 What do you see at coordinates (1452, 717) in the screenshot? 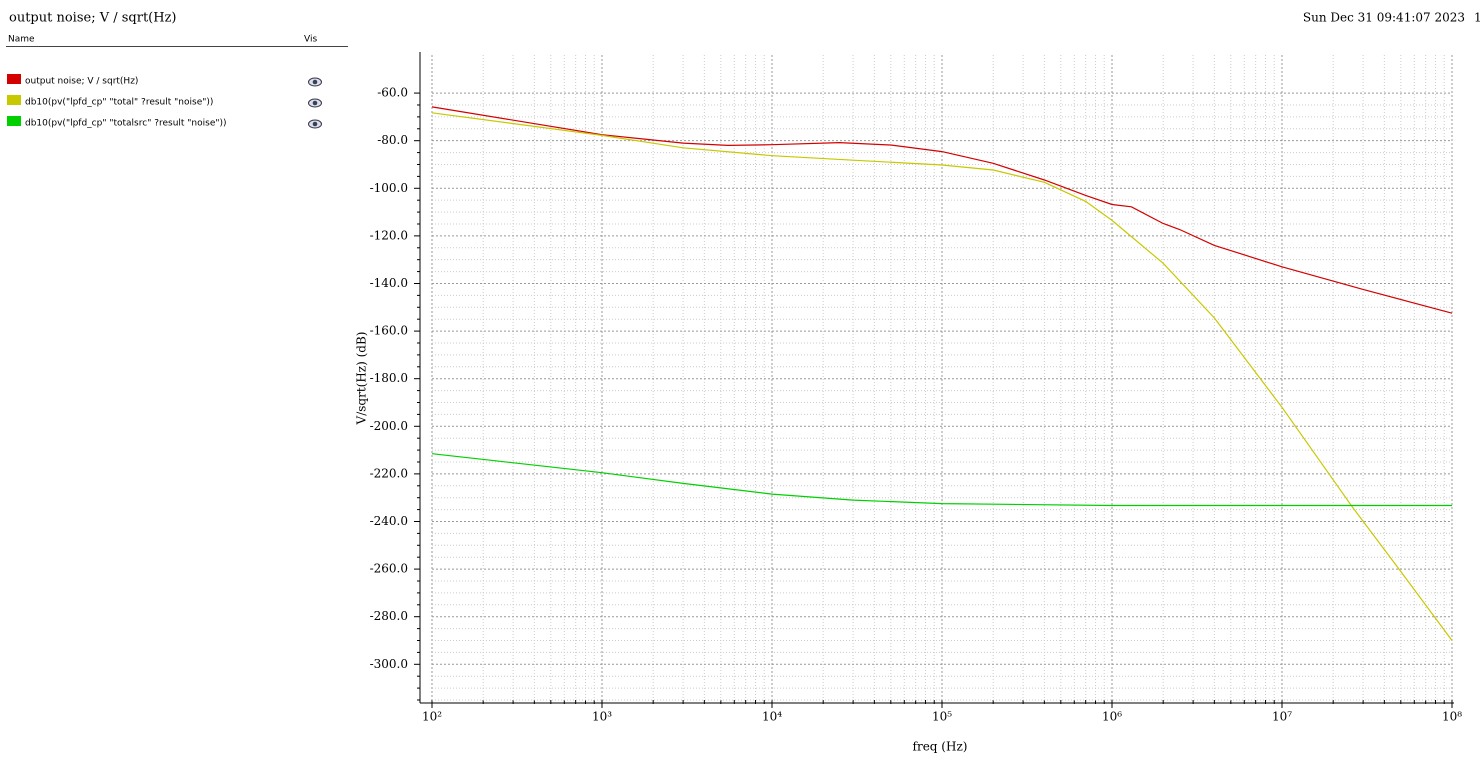
I see `x-tick-label: 10⁸` at bounding box center [1452, 717].